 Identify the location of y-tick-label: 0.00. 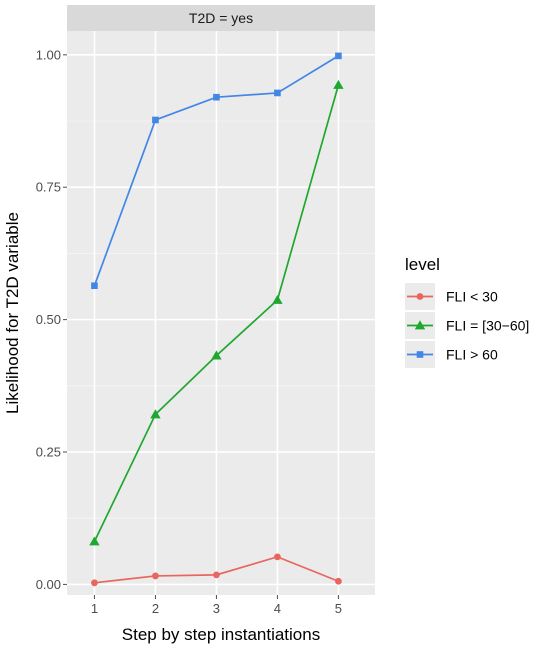
(48, 584).